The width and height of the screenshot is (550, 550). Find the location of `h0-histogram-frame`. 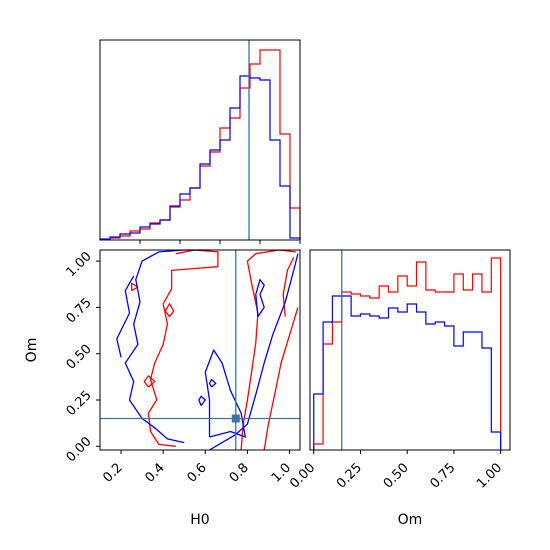

h0-histogram-frame is located at coordinates (200, 140).